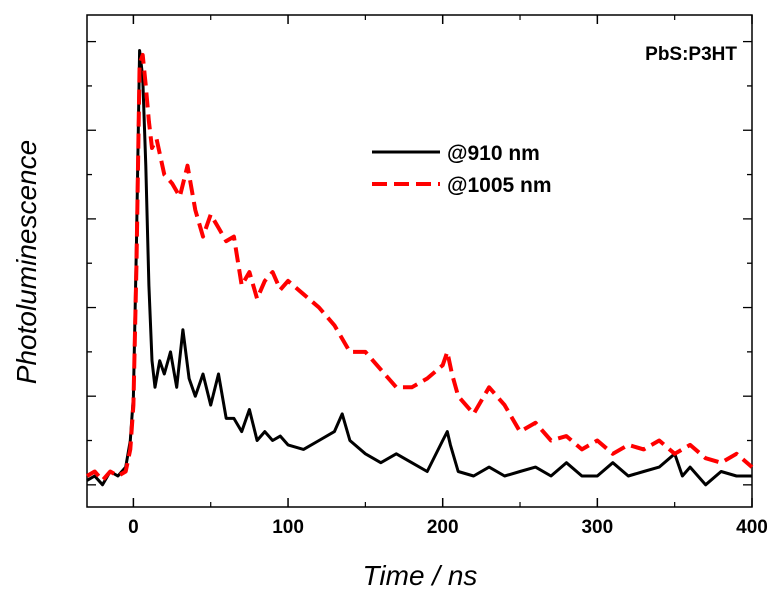 The image size is (775, 596). I want to click on x-axis-title: Time / ns, so click(420, 575).